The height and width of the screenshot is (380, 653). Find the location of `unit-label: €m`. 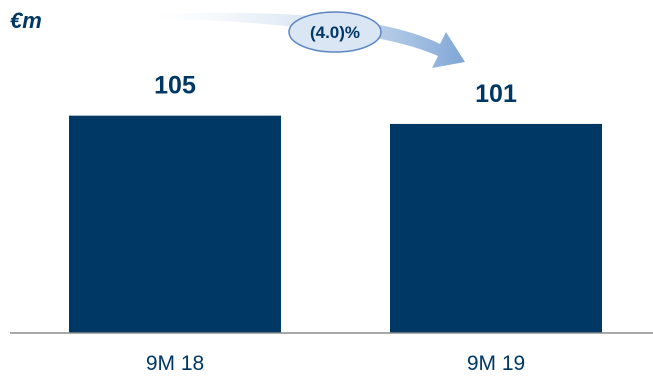

unit-label: €m is located at coordinates (26, 20).